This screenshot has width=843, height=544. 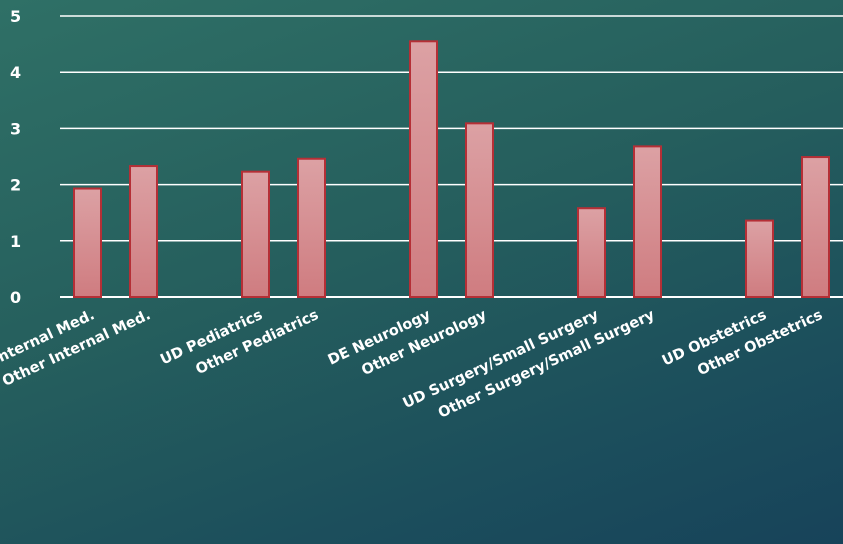 I want to click on y-tick-label: 0, so click(x=15, y=297).